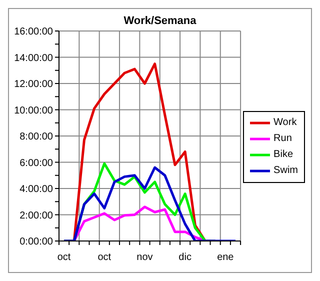  What do you see at coordinates (34, 84) in the screenshot?
I see `y-tick-label: 12:00:00` at bounding box center [34, 84].